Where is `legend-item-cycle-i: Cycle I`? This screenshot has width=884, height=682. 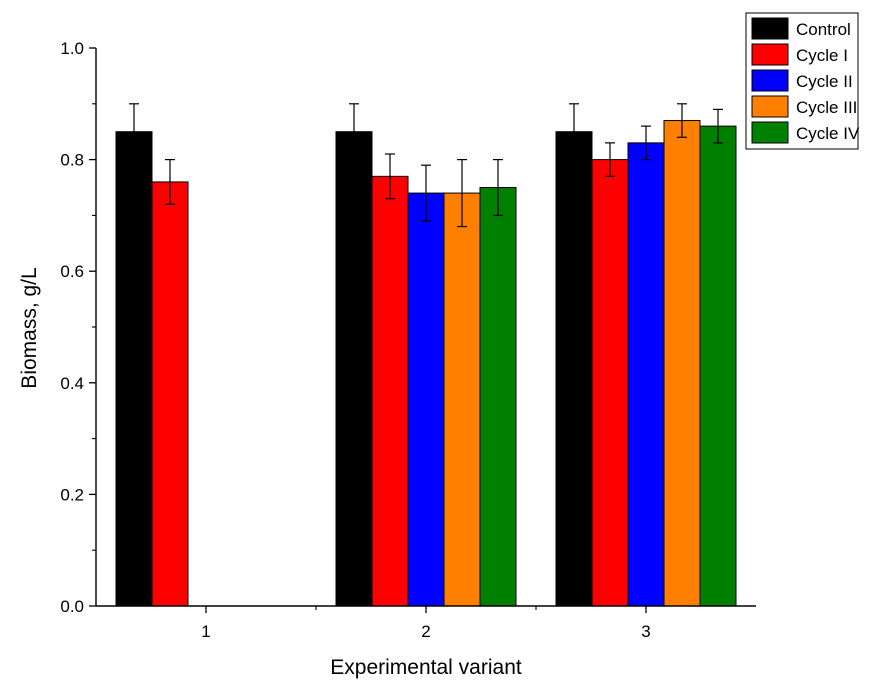 legend-item-cycle-i: Cycle I is located at coordinates (799, 54).